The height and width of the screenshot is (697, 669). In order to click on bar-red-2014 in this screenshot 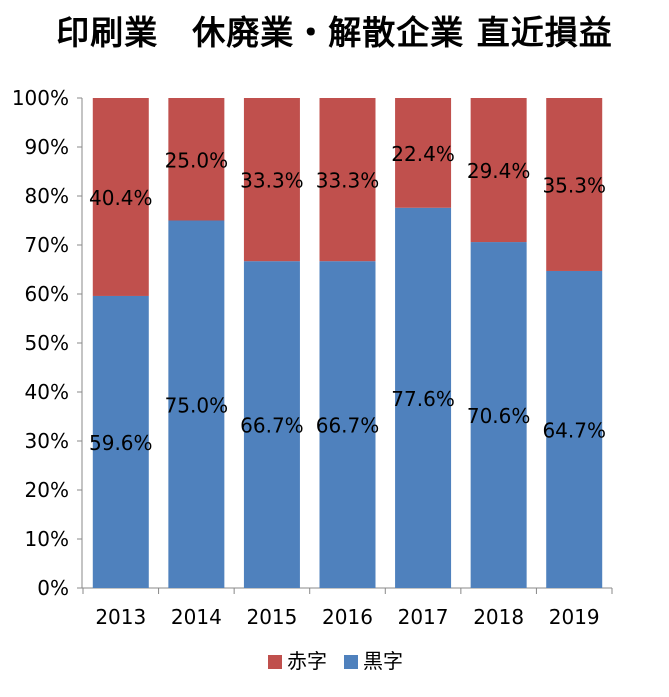, I will do `click(196, 159)`.